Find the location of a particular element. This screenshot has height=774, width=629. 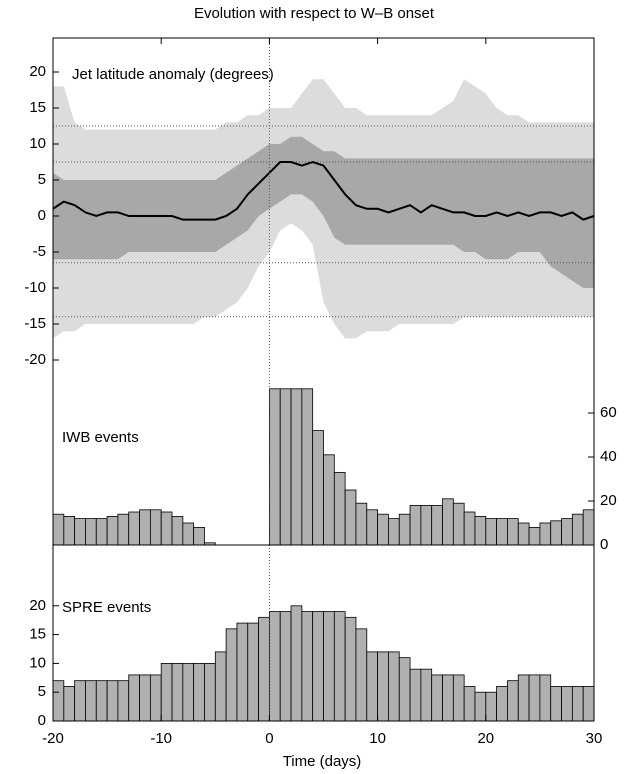

x-tick-label: 30 is located at coordinates (594, 738).